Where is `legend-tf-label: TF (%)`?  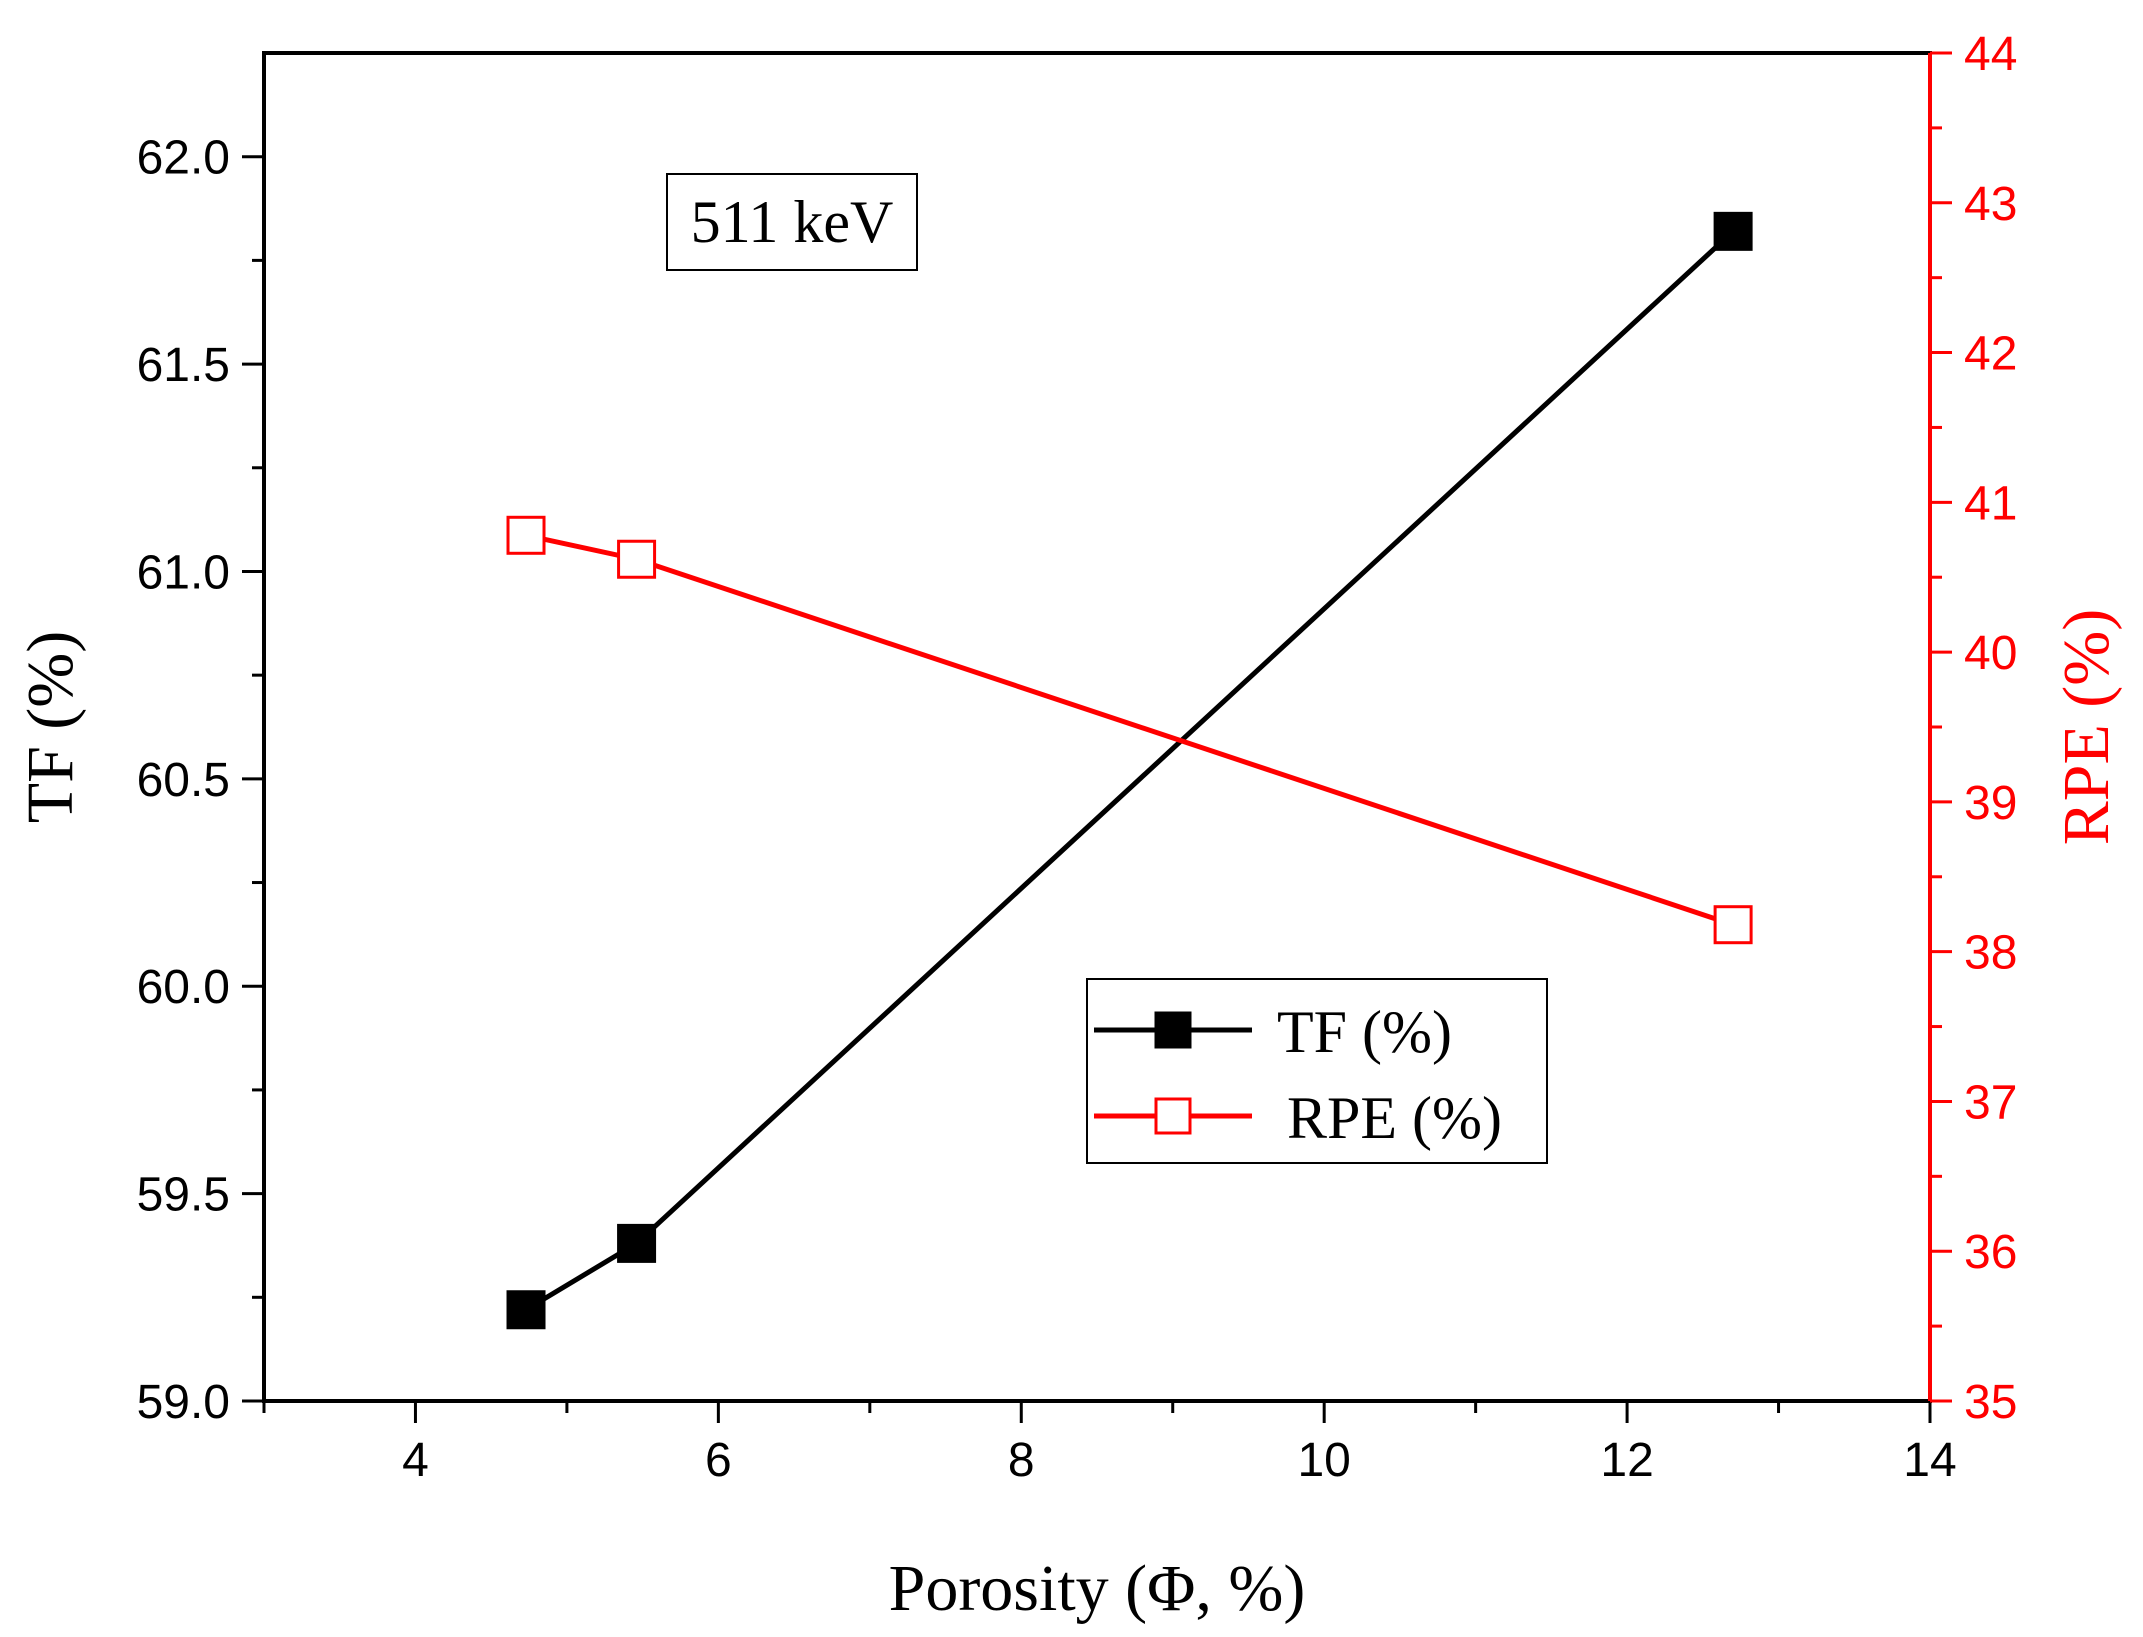
legend-tf-label: TF (%) is located at coordinates (1364, 1032).